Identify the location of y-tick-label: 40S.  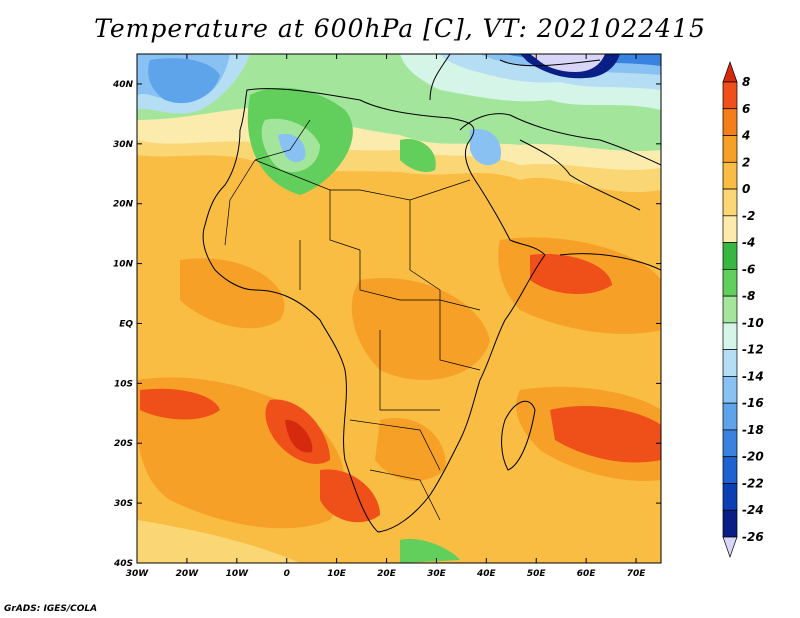
(123, 564).